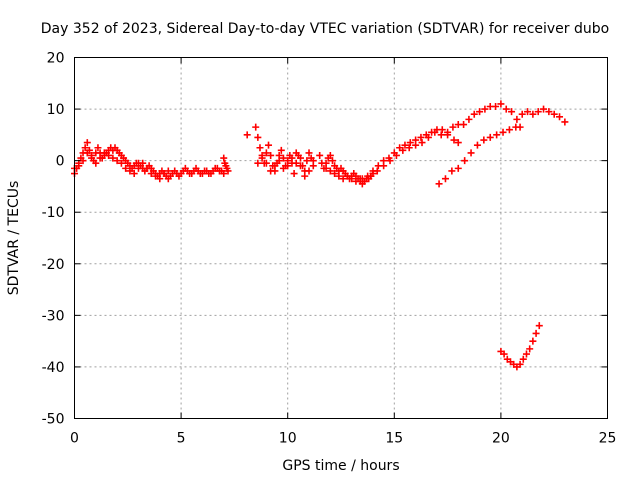  What do you see at coordinates (181, 439) in the screenshot?
I see `x-tick-label: 5` at bounding box center [181, 439].